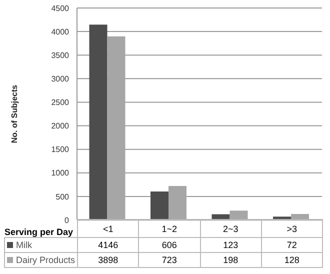 Image resolution: width=330 pixels, height=274 pixels. Describe the element at coordinates (60, 79) in the screenshot. I see `y-tick-label: 3000` at that location.